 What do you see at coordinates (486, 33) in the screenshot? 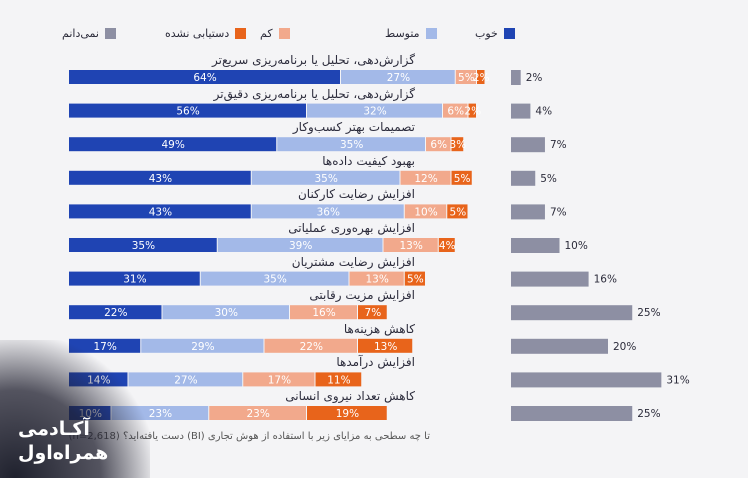
I see `legend-label: خوب` at bounding box center [486, 33].